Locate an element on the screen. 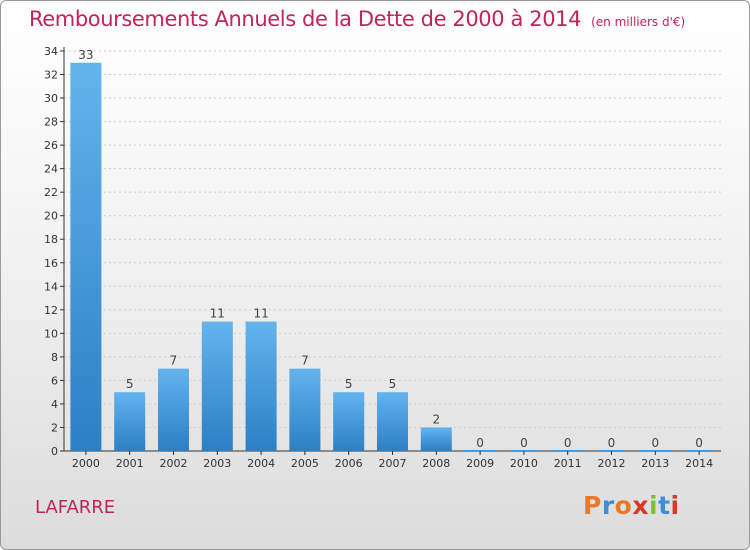 The image size is (750, 550). y-tick-label: 6 is located at coordinates (54, 380).